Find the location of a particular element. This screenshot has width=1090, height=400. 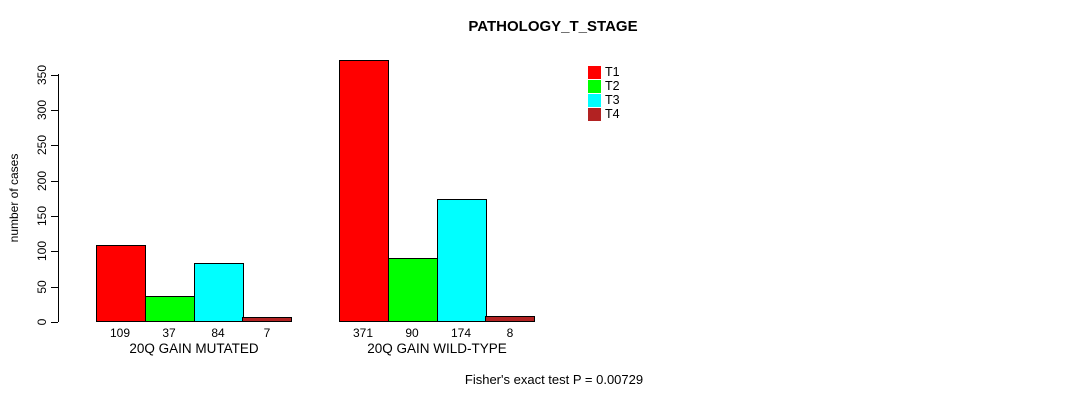

bar-value-label: 371 is located at coordinates (363, 333).